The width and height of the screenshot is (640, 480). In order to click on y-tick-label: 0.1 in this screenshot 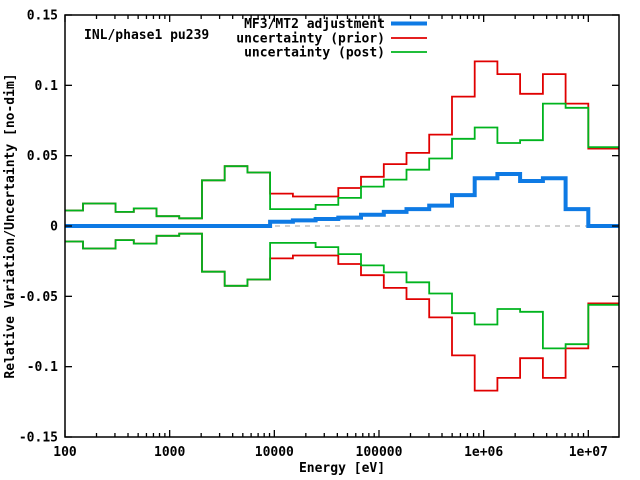, I will do `click(47, 86)`.